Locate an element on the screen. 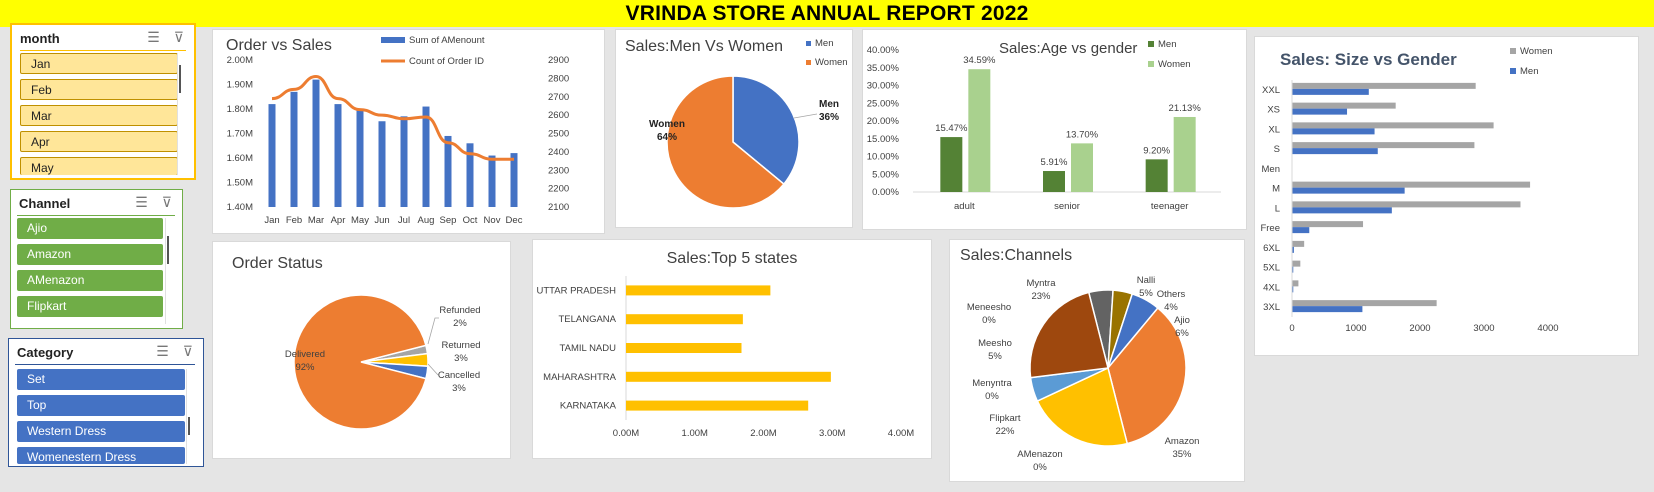  bar-telangana is located at coordinates (684, 319).